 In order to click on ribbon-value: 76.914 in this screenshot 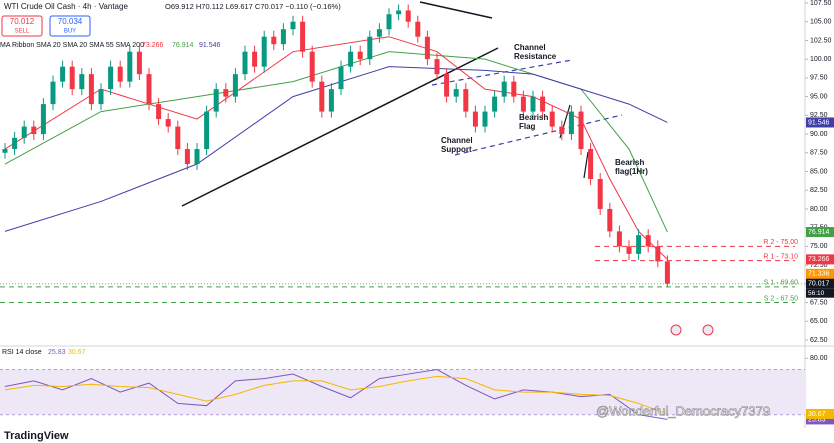, I will do `click(183, 45)`.